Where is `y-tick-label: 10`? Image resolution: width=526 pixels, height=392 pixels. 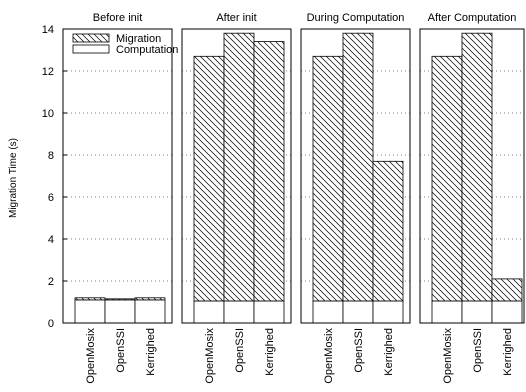
y-tick-label: 10 is located at coordinates (48, 114).